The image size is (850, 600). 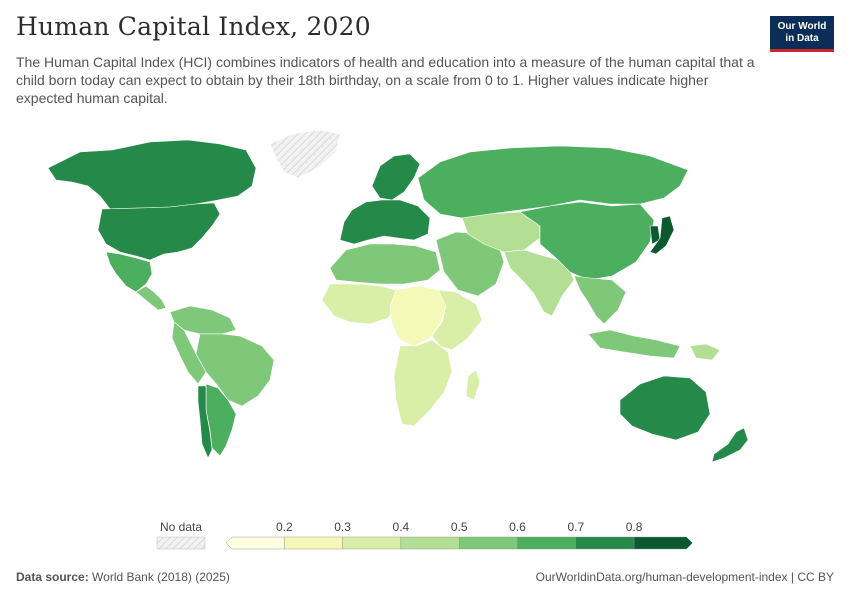 What do you see at coordinates (205, 422) in the screenshot?
I see `chile-region` at bounding box center [205, 422].